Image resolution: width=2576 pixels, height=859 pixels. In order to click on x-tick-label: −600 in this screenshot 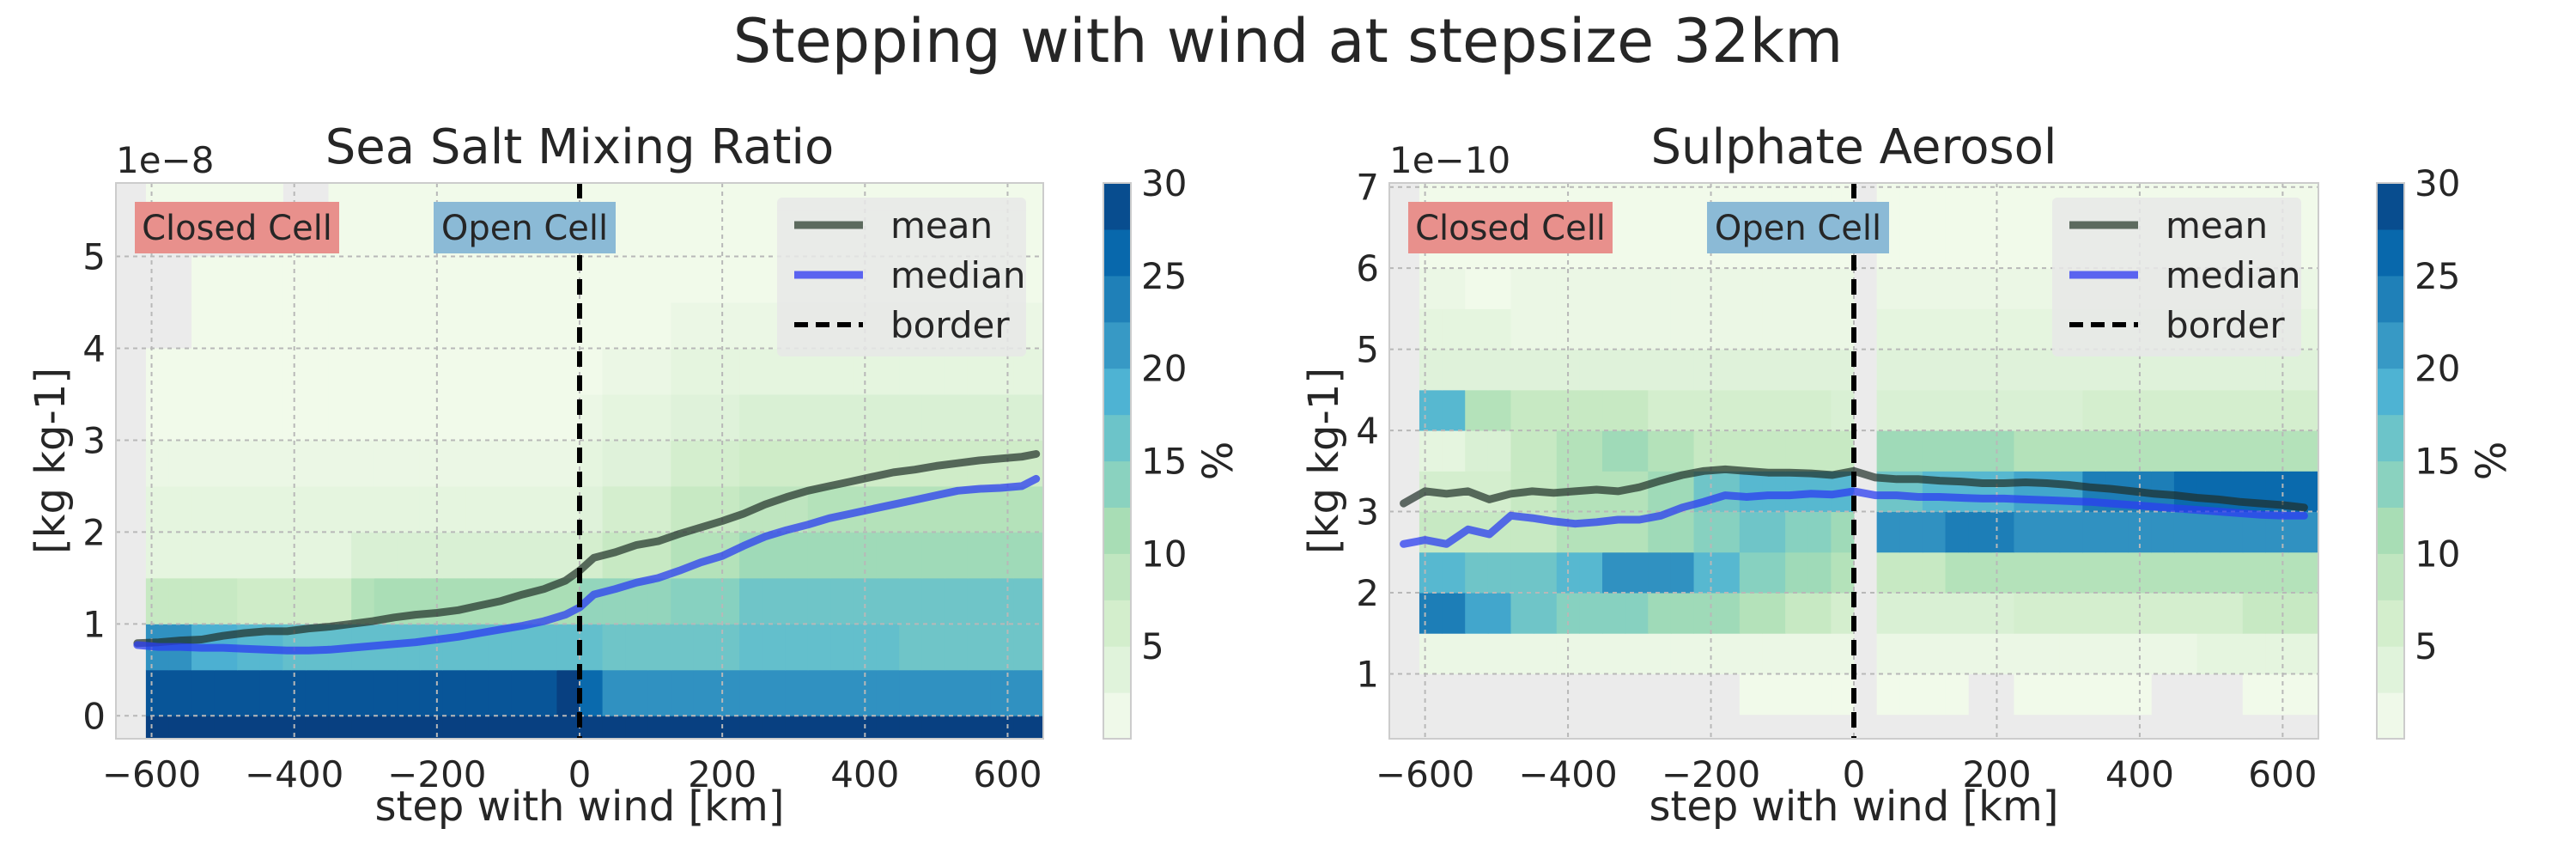, I will do `click(1425, 774)`.